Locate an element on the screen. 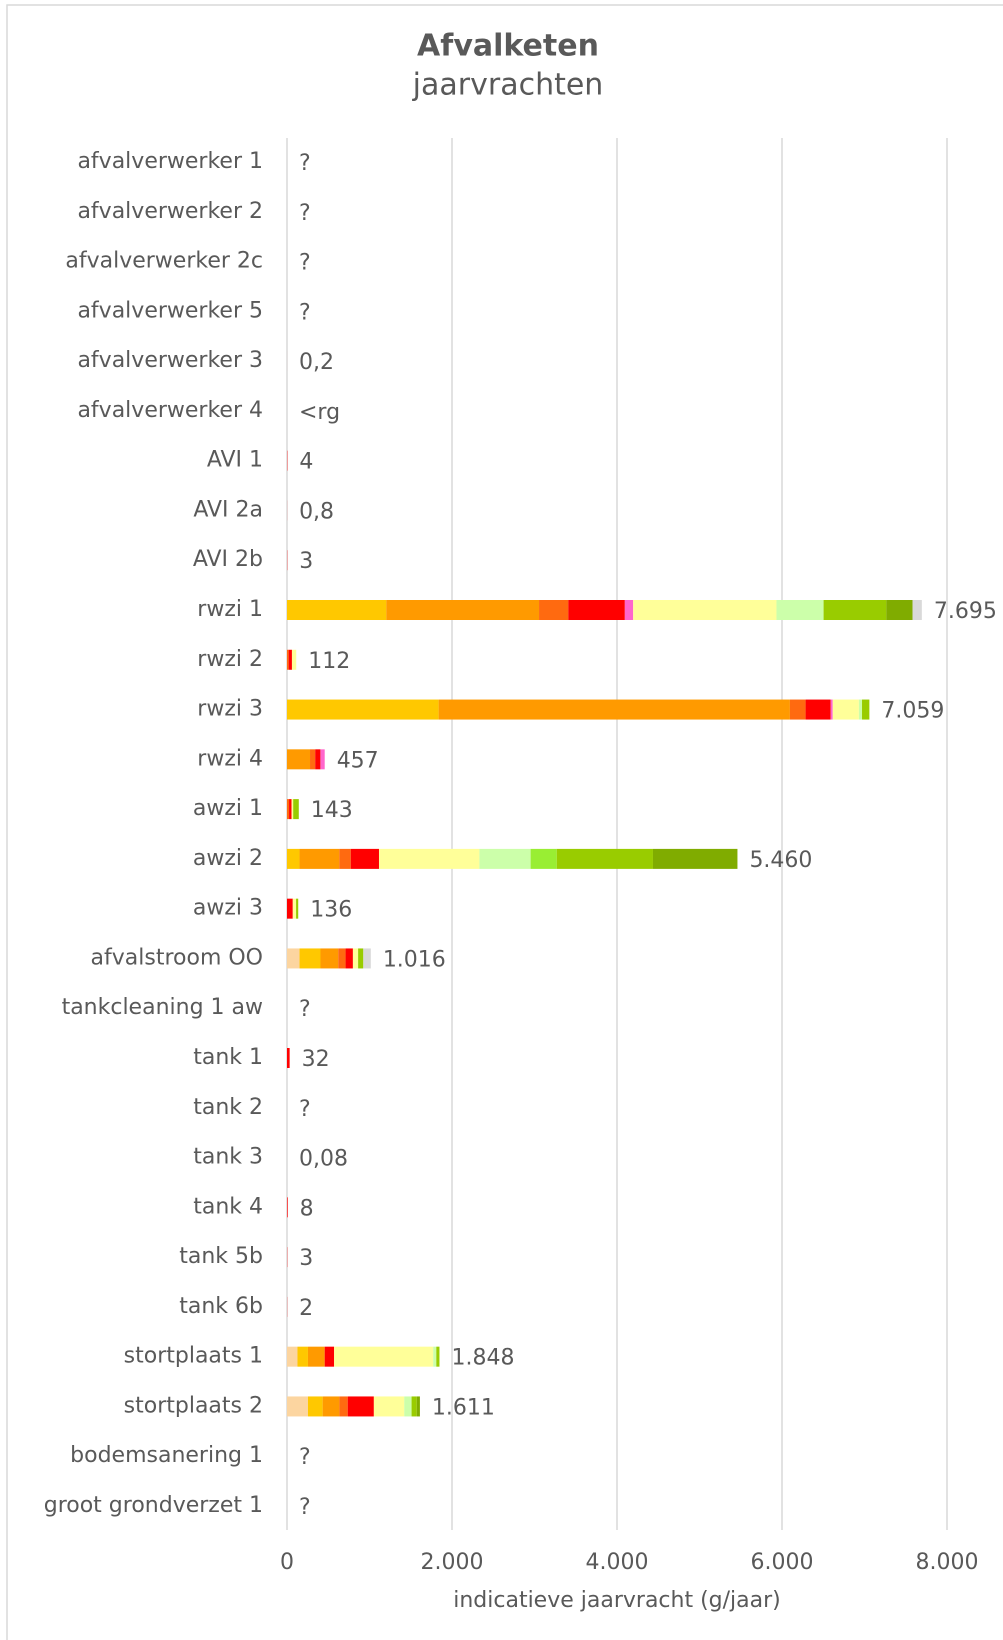 The width and height of the screenshot is (1003, 1640). y-tick-label: tank 3 is located at coordinates (228, 1157).